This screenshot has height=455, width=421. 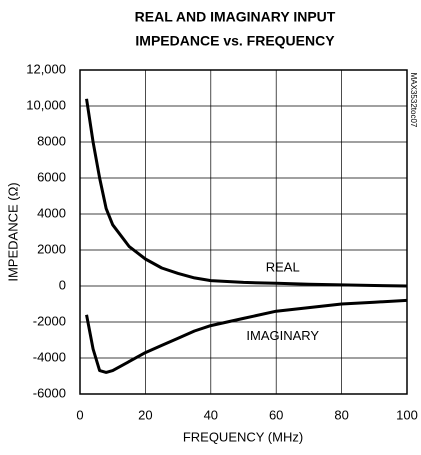 I want to click on y-tick-label: -4000, so click(x=49, y=356).